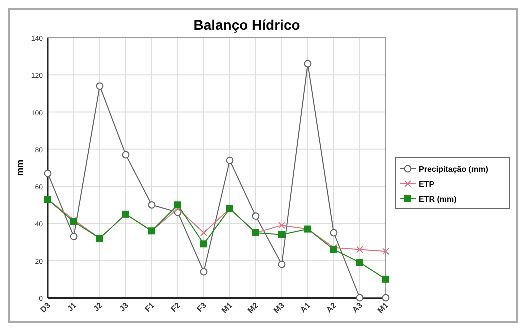 This screenshot has width=526, height=331. Describe the element at coordinates (72, 307) in the screenshot. I see `x-tick-label: J1` at that location.